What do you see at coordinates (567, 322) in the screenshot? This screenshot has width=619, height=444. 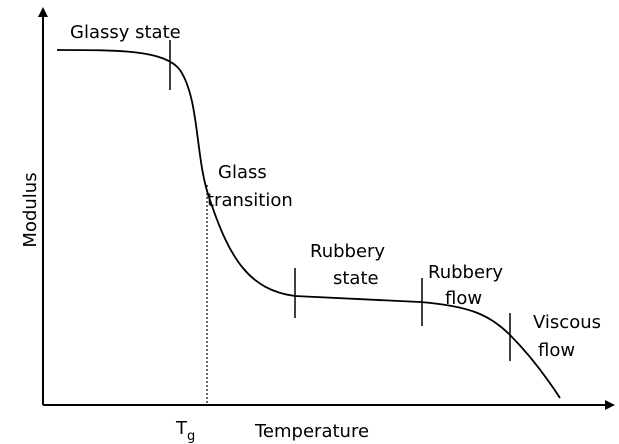 I see `annotation: Viscous` at bounding box center [567, 322].